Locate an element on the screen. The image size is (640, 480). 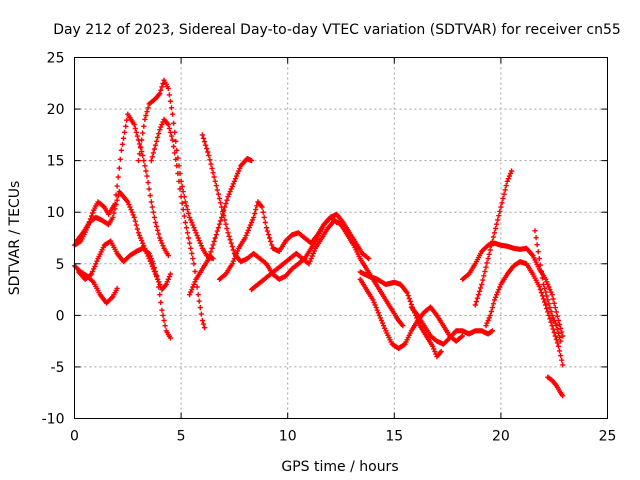
y-tick-label: 25 is located at coordinates (56, 59).